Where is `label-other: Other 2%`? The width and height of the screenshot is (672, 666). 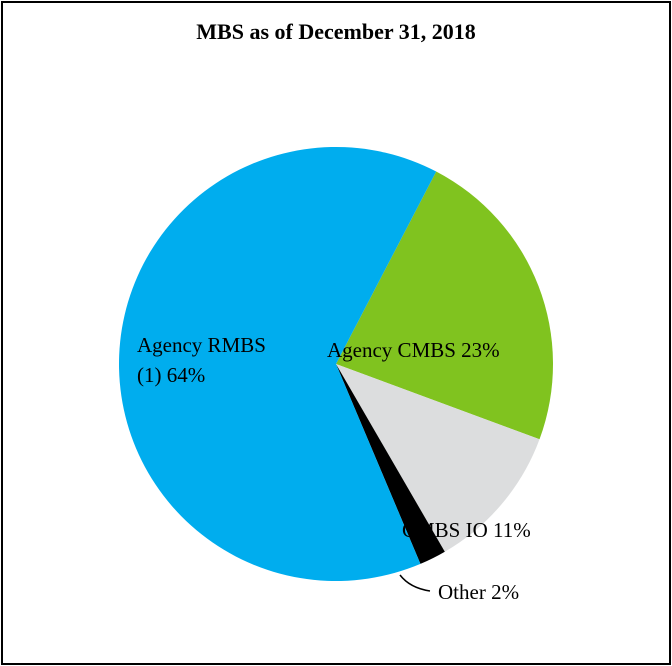
label-other: Other 2% is located at coordinates (478, 592).